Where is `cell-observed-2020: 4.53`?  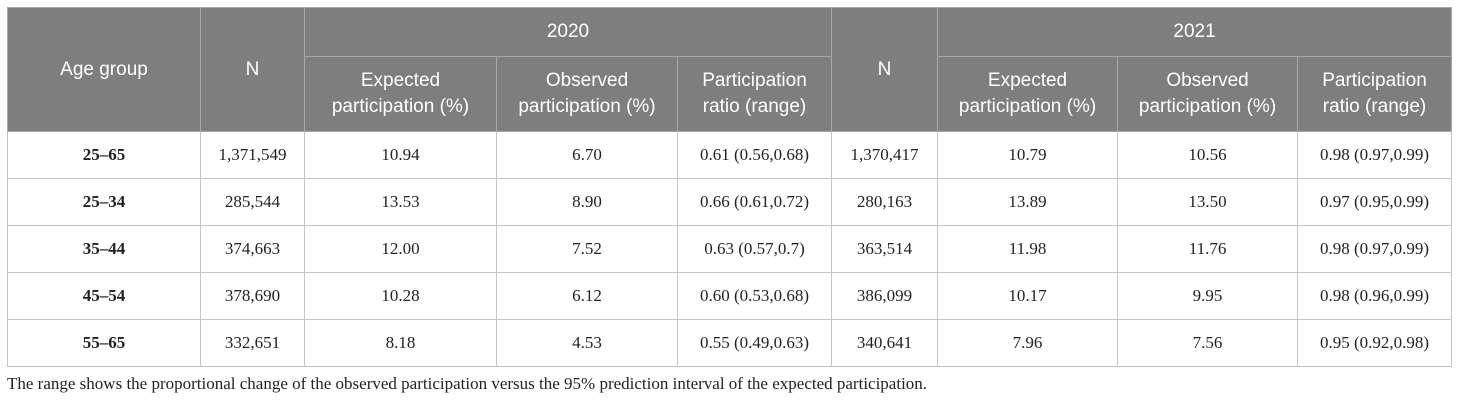
cell-observed-2020: 4.53 is located at coordinates (587, 343).